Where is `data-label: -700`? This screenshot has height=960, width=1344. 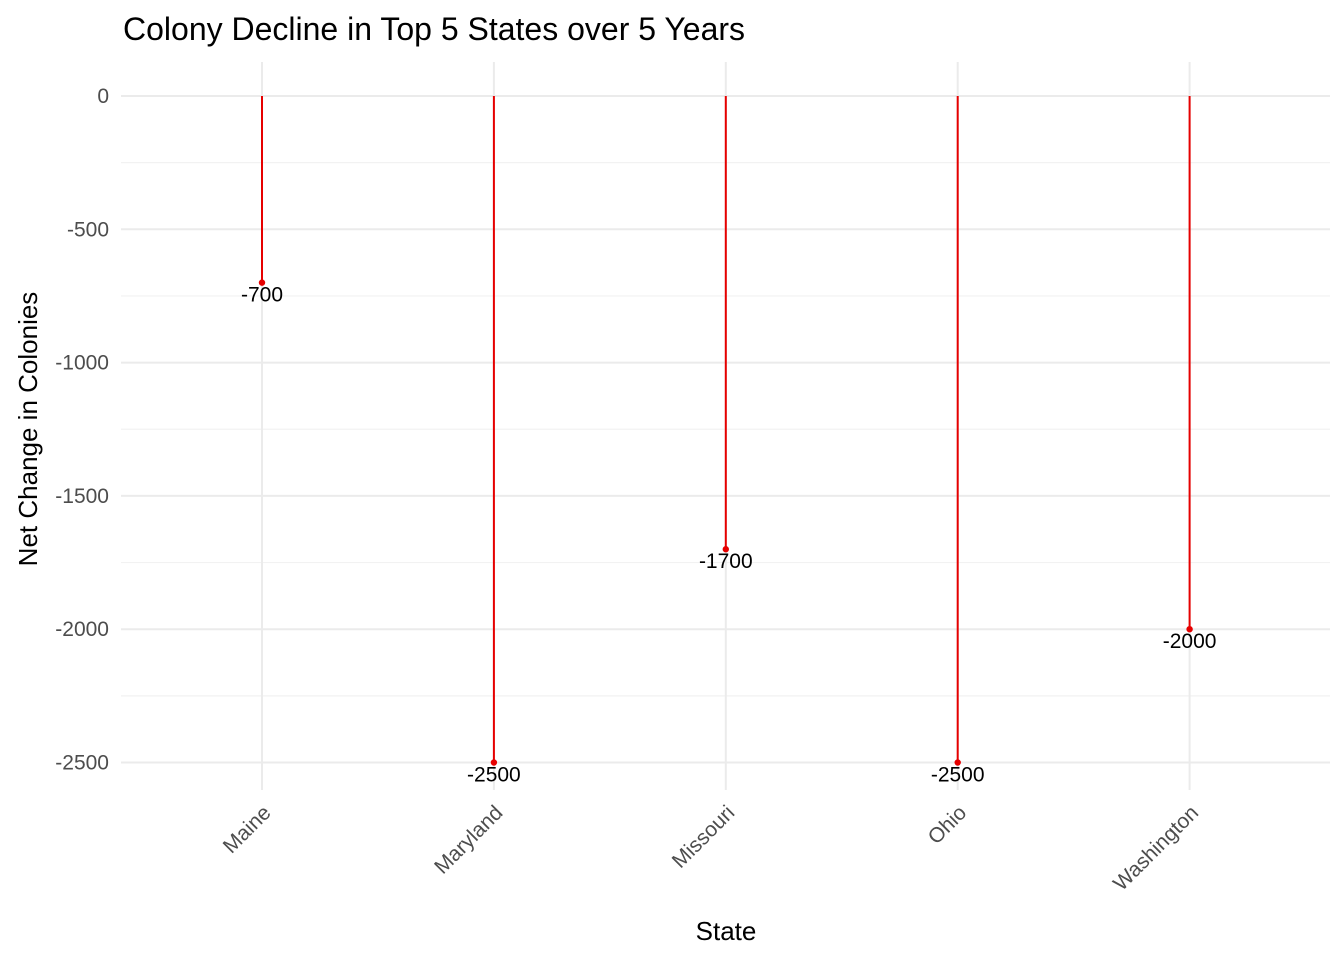 data-label: -700 is located at coordinates (262, 295).